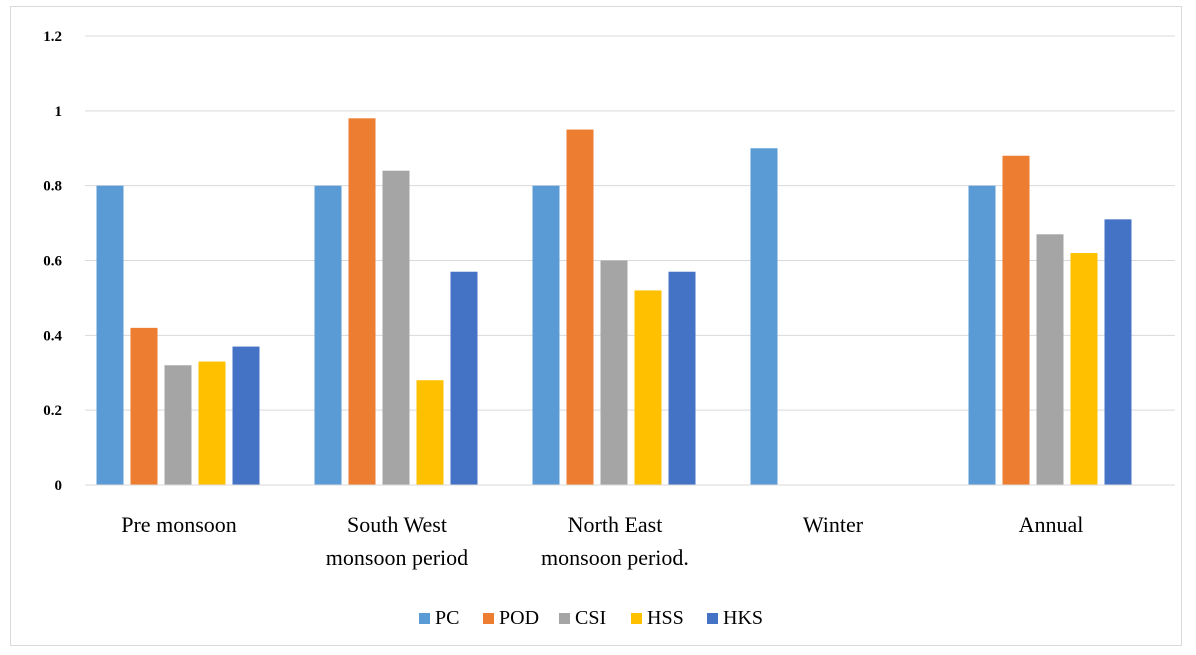 The width and height of the screenshot is (1196, 655). Describe the element at coordinates (52, 336) in the screenshot. I see `y-tick-label: 0.4` at that location.